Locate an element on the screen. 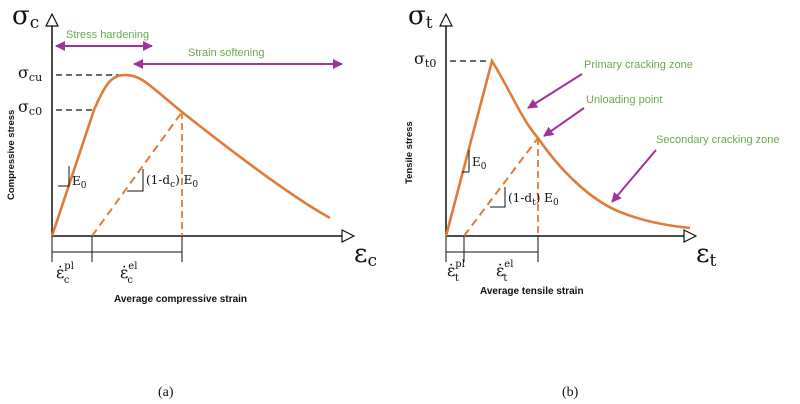 The image size is (800, 404). panel-a-damaged-triangle is located at coordinates (135, 180).